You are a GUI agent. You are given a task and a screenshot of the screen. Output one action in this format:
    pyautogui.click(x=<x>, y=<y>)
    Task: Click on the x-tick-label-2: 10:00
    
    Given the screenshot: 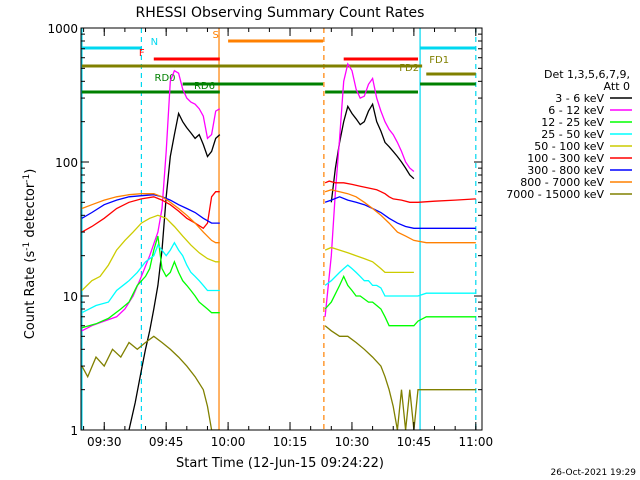 What is the action you would take?
    pyautogui.click(x=228, y=442)
    